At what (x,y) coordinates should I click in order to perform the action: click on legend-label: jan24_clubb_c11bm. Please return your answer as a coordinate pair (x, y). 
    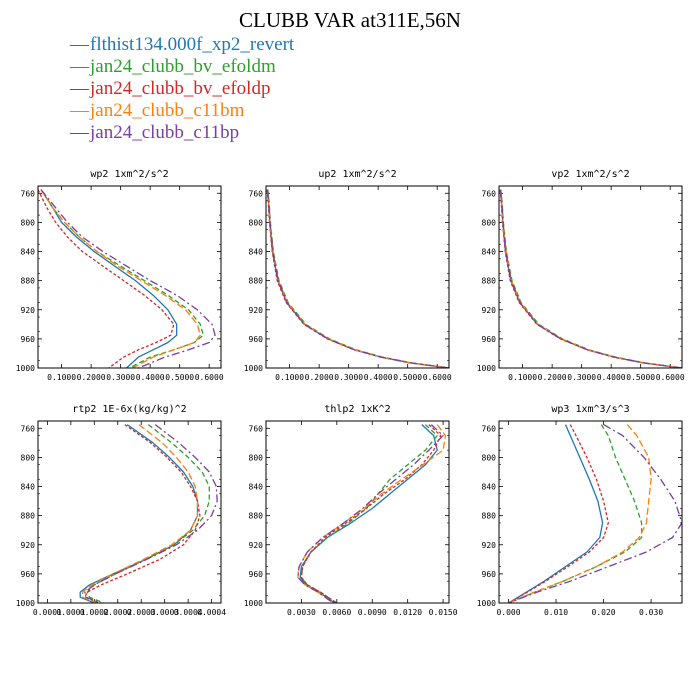
    Looking at the image, I should click on (167, 110).